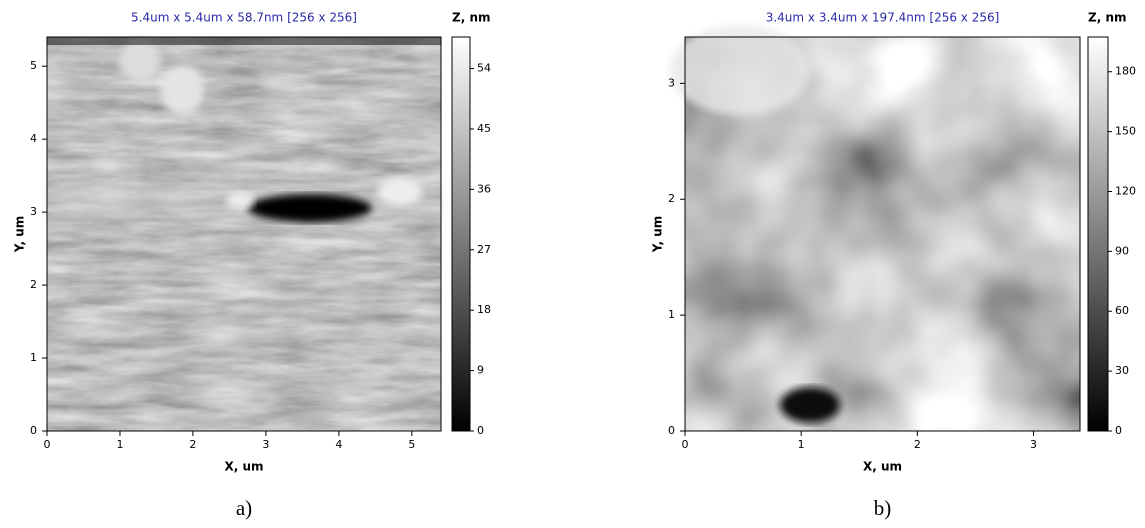 The height and width of the screenshot is (528, 1145). I want to click on caption: a), so click(244, 508).